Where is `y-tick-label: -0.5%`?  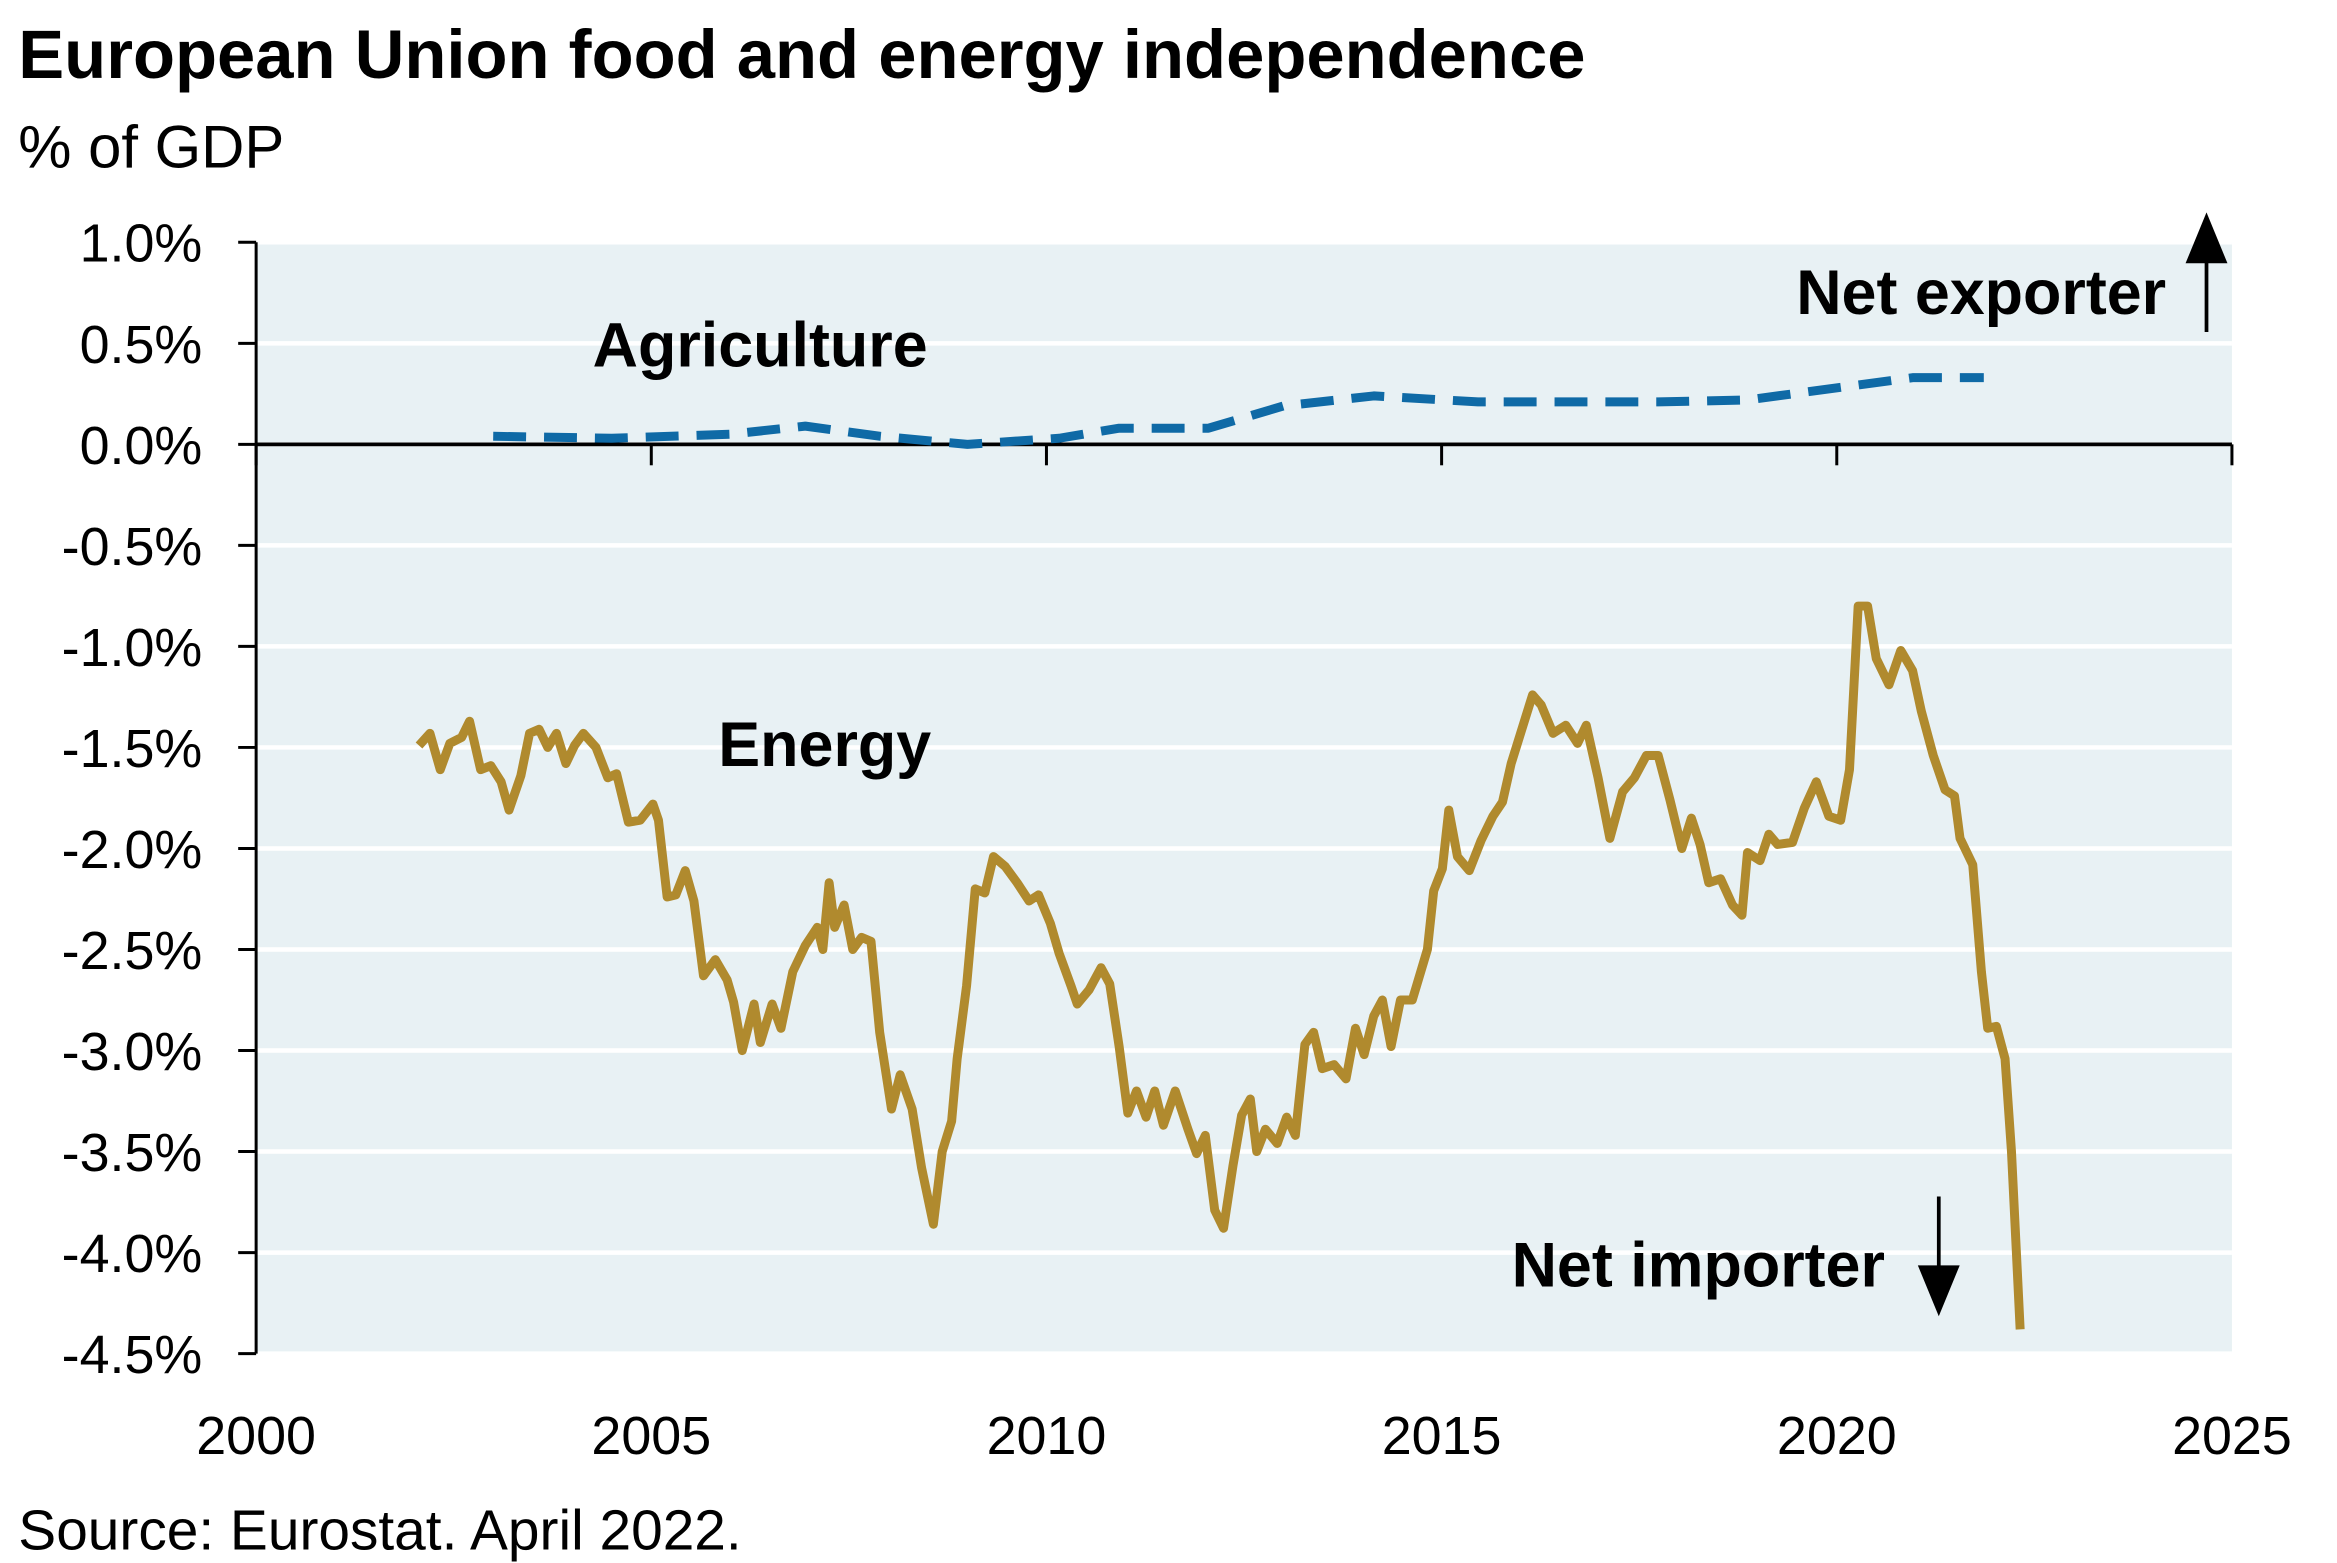
y-tick-label: -0.5% is located at coordinates (132, 547).